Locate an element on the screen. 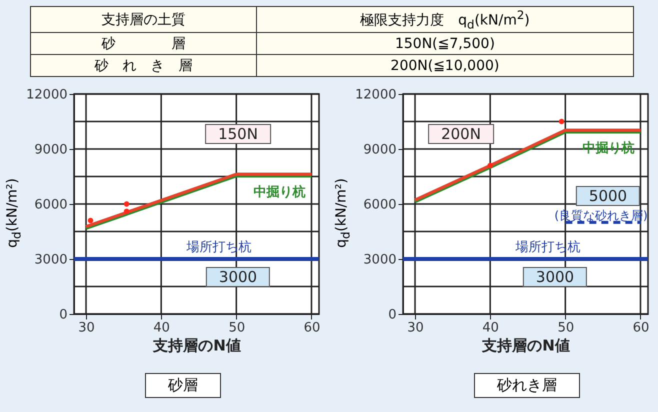 This screenshot has height=412, width=658. annotation: 200N is located at coordinates (461, 134).